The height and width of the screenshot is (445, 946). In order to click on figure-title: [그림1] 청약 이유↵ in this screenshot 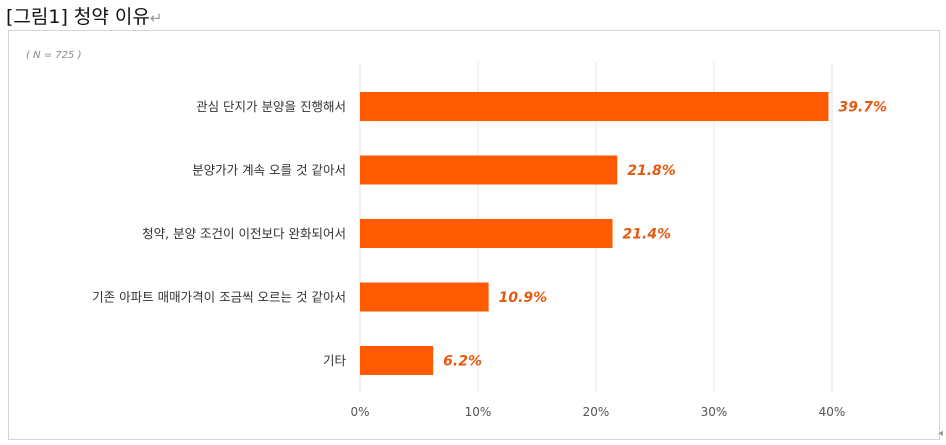, I will do `click(84, 15)`.